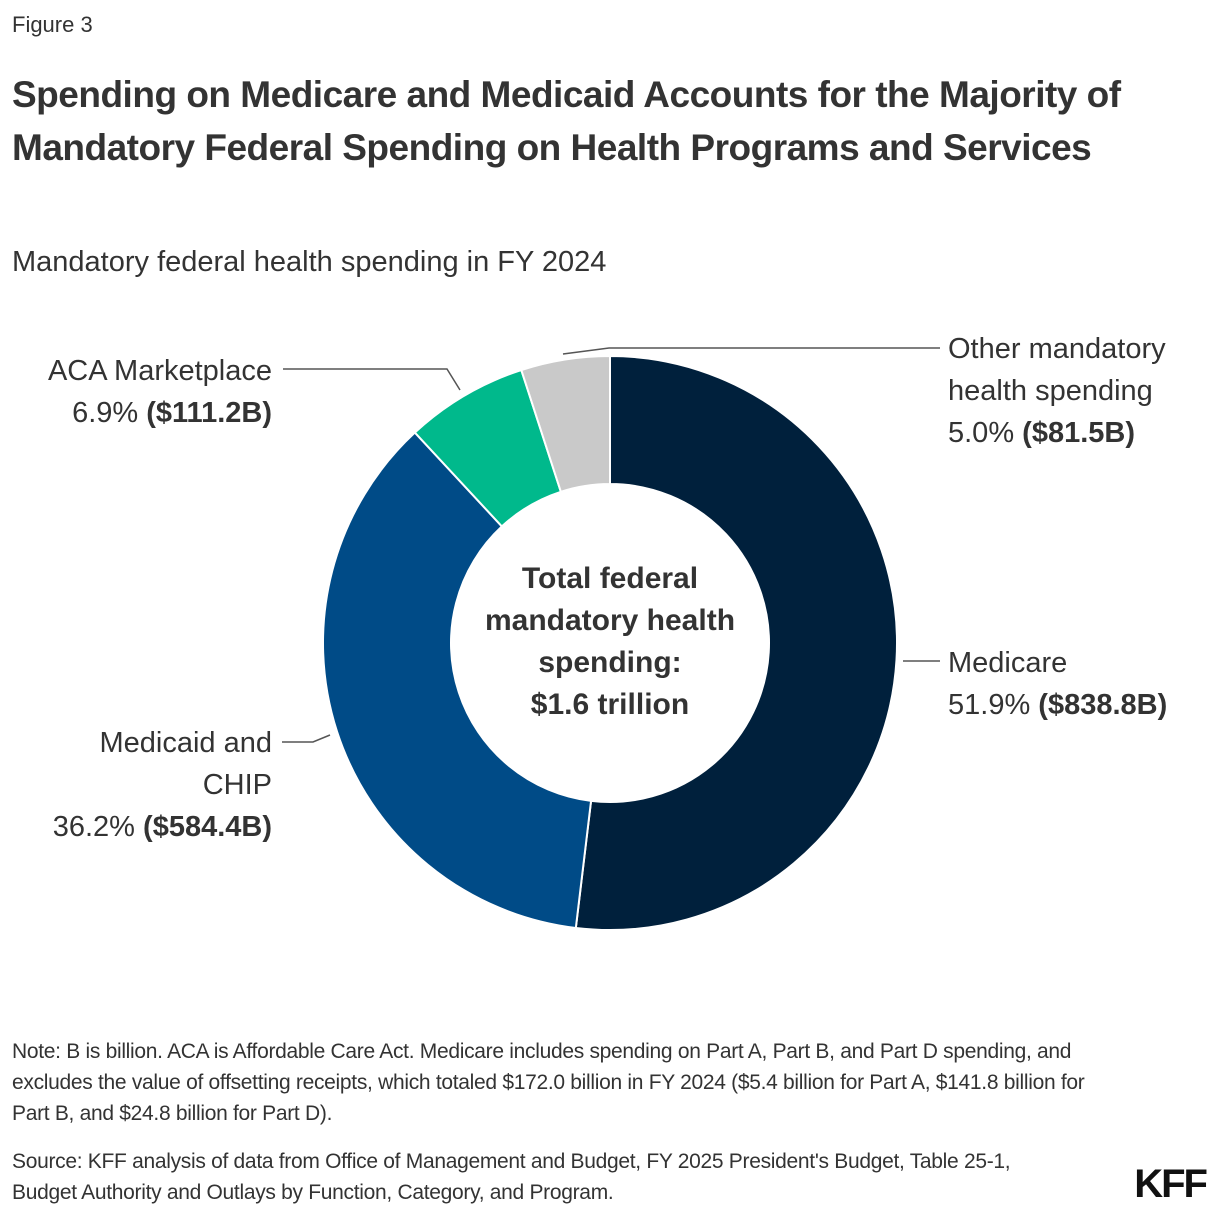 Image resolution: width=1220 pixels, height=1220 pixels. I want to click on label-aca-value: ($111.2B), so click(209, 413).